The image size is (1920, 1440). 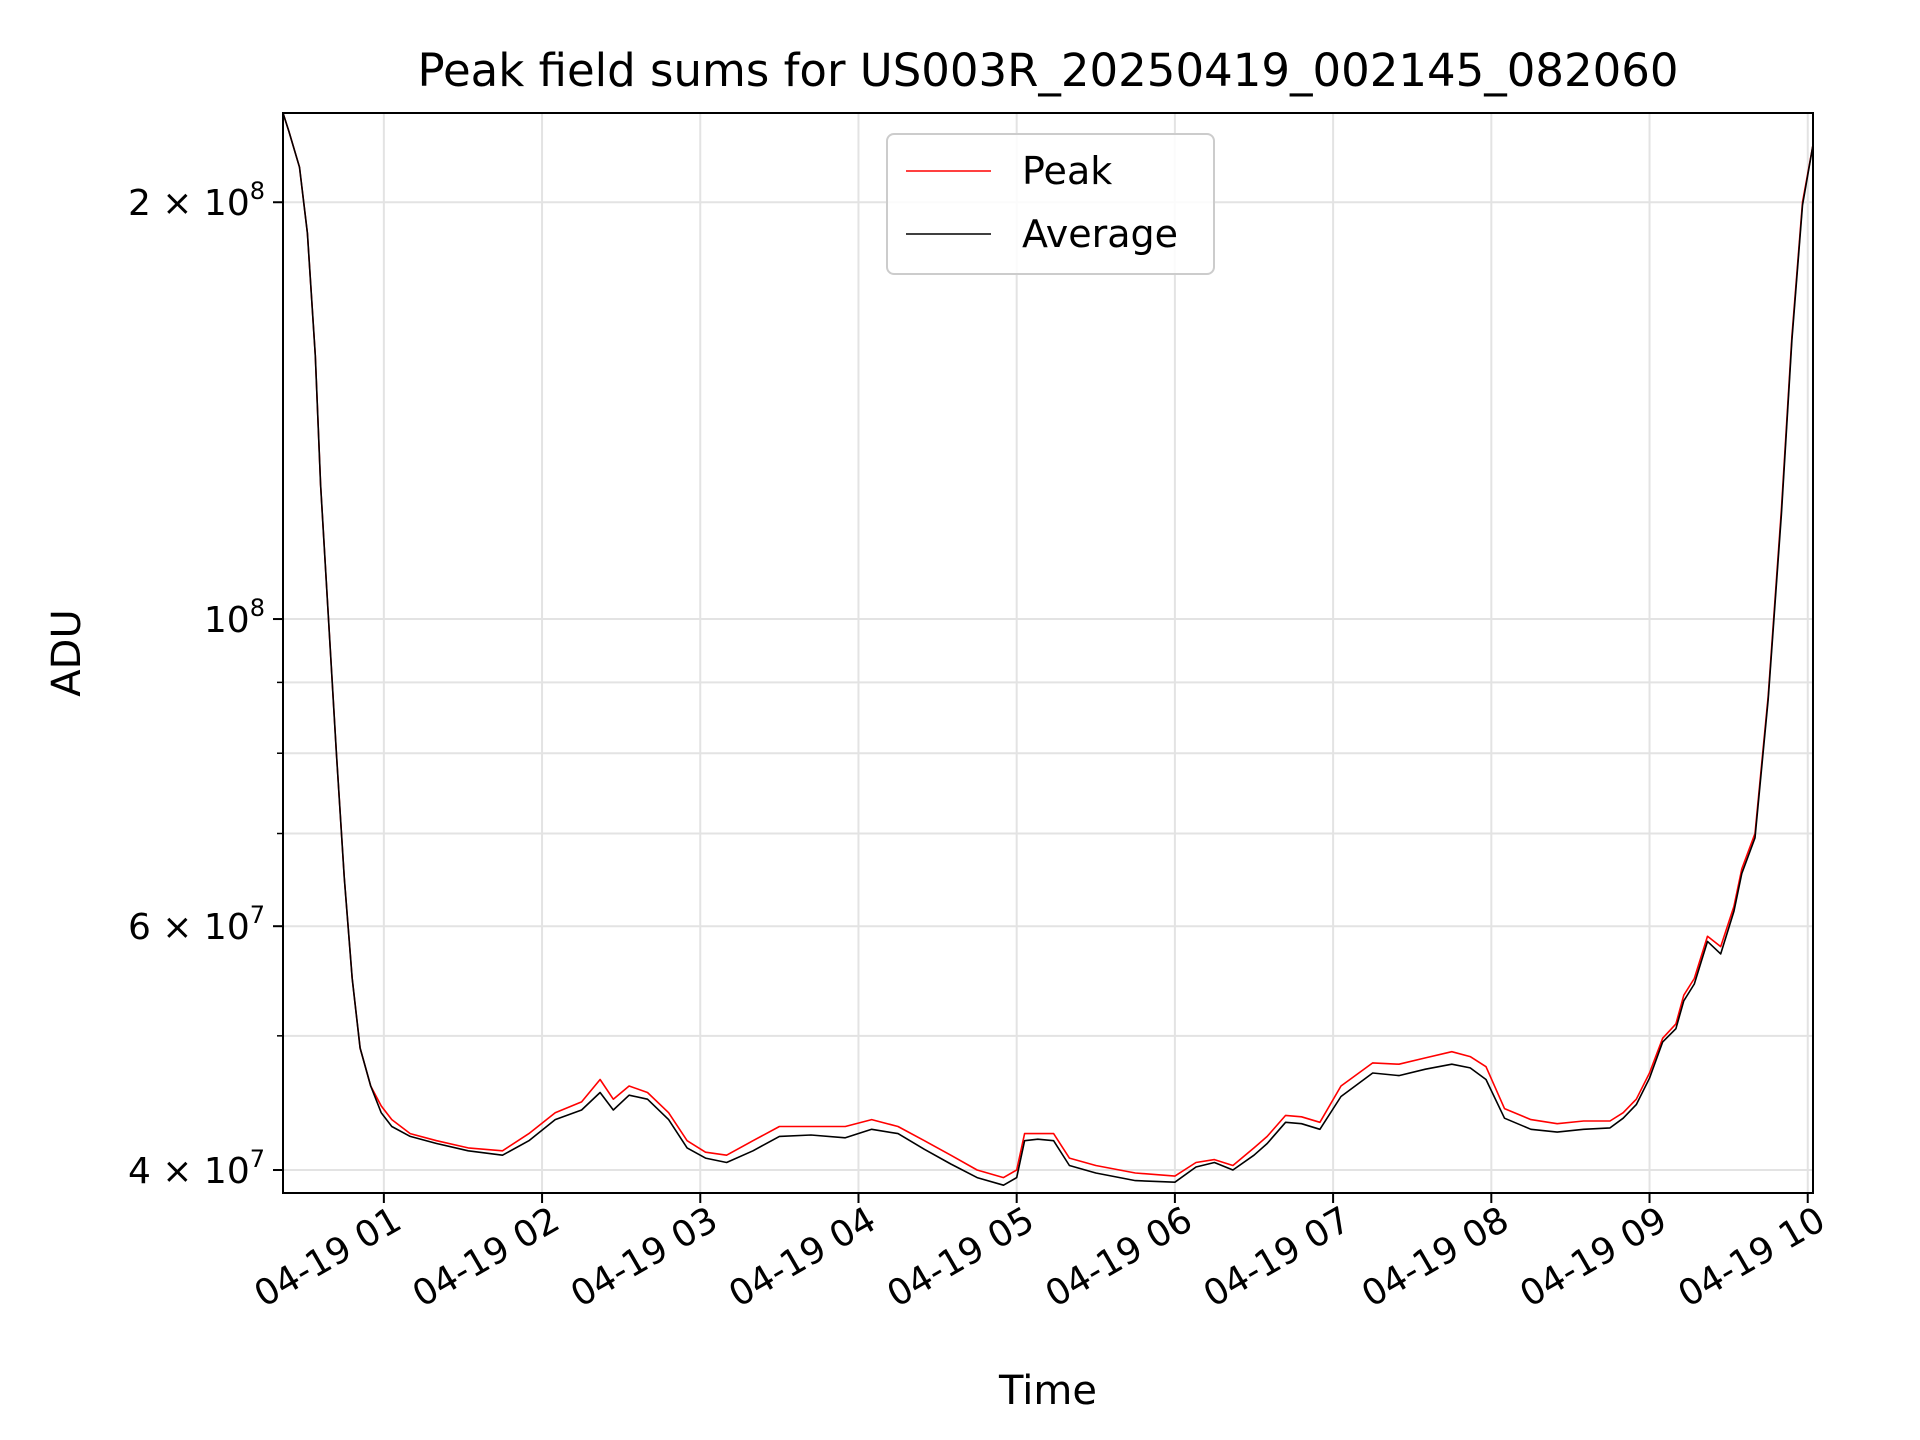 What do you see at coordinates (1047, 1391) in the screenshot?
I see `x-axis-label: Time` at bounding box center [1047, 1391].